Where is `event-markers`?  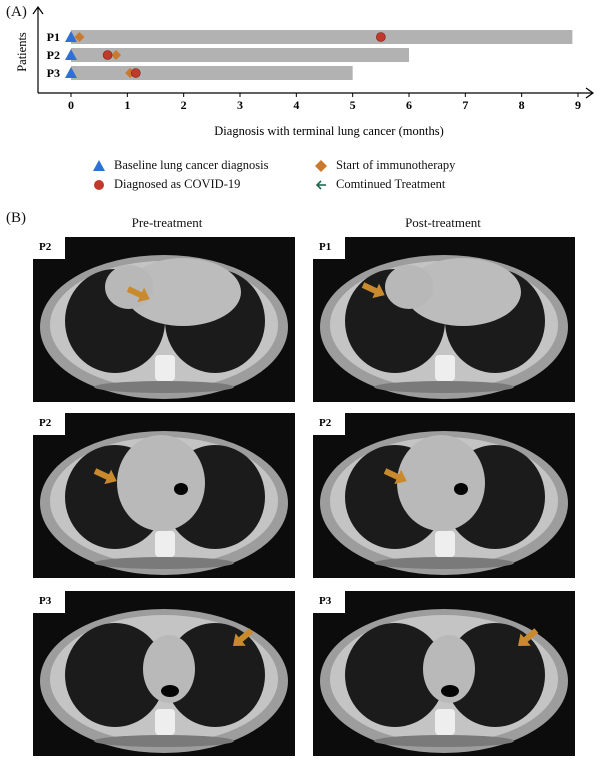
event-markers is located at coordinates (225, 54).